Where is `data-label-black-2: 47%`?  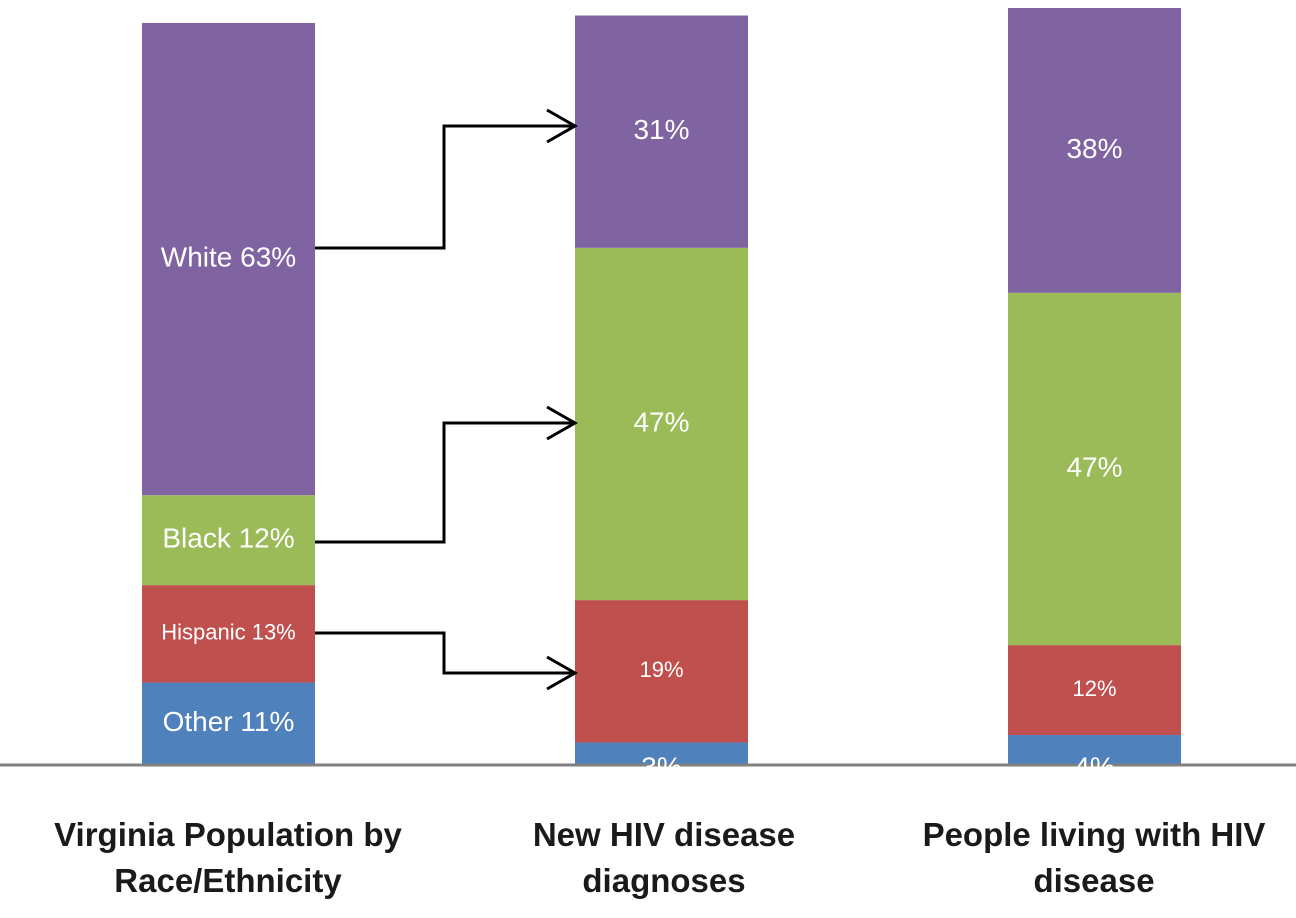 data-label-black-2: 47% is located at coordinates (661, 421).